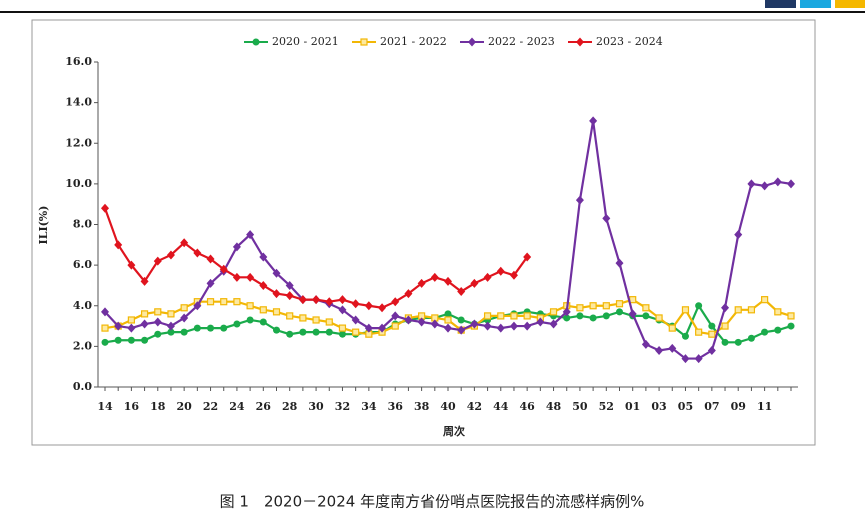 The width and height of the screenshot is (865, 529). Describe the element at coordinates (105, 406) in the screenshot. I see `x-tick-label: 14` at that location.